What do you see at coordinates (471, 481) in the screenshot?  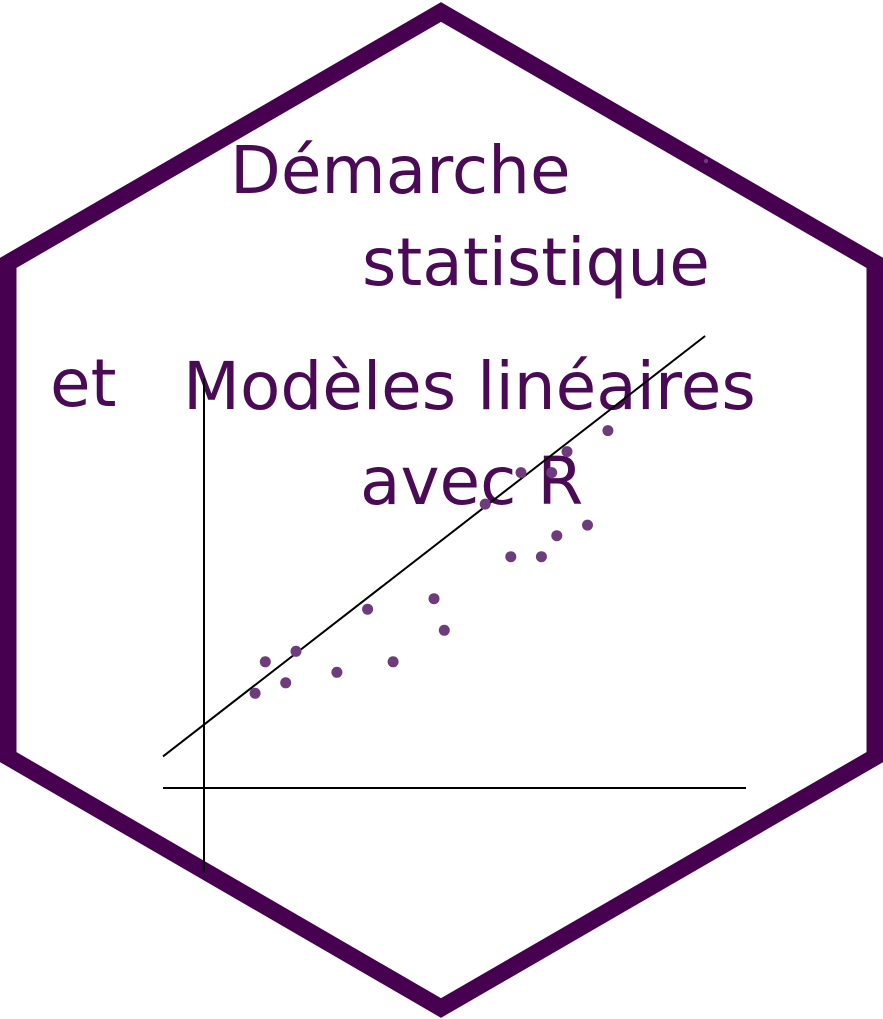 I see `title-line-5: avec R` at bounding box center [471, 481].